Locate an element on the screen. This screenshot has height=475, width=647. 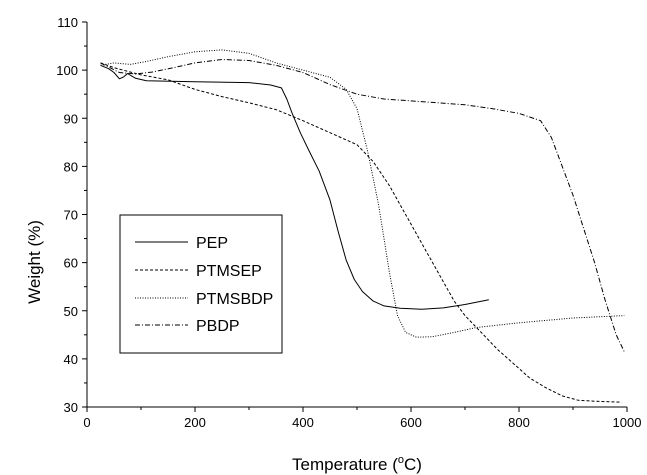
x-tick-label: 0 is located at coordinates (86, 422).